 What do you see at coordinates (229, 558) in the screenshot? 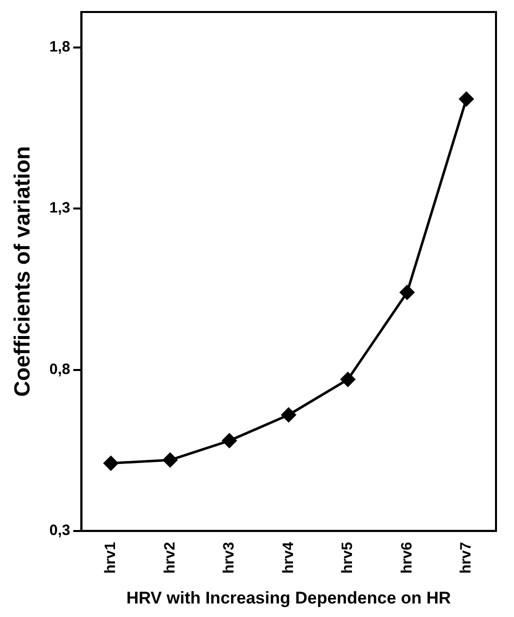
I see `x-tick-label: hrv3` at bounding box center [229, 558].